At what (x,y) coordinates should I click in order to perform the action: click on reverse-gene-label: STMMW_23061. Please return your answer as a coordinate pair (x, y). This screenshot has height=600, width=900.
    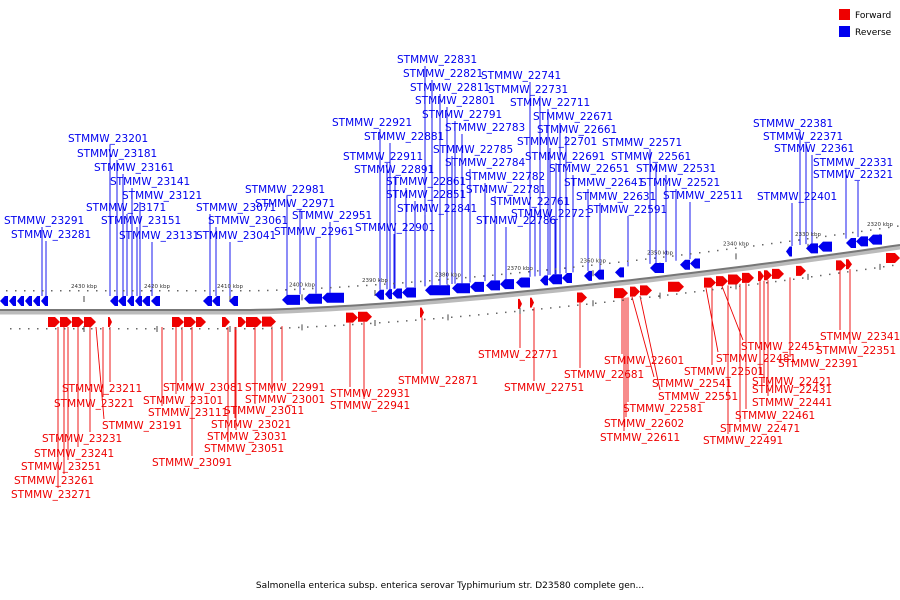
    Looking at the image, I should click on (248, 221).